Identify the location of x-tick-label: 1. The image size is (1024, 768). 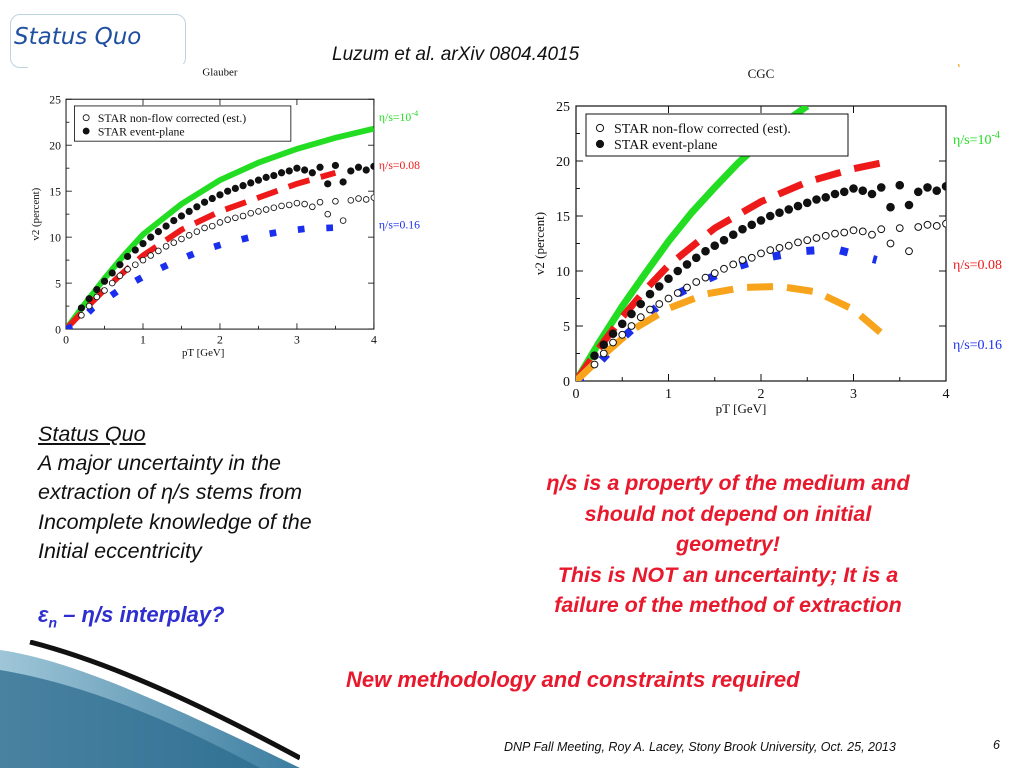
(143, 339).